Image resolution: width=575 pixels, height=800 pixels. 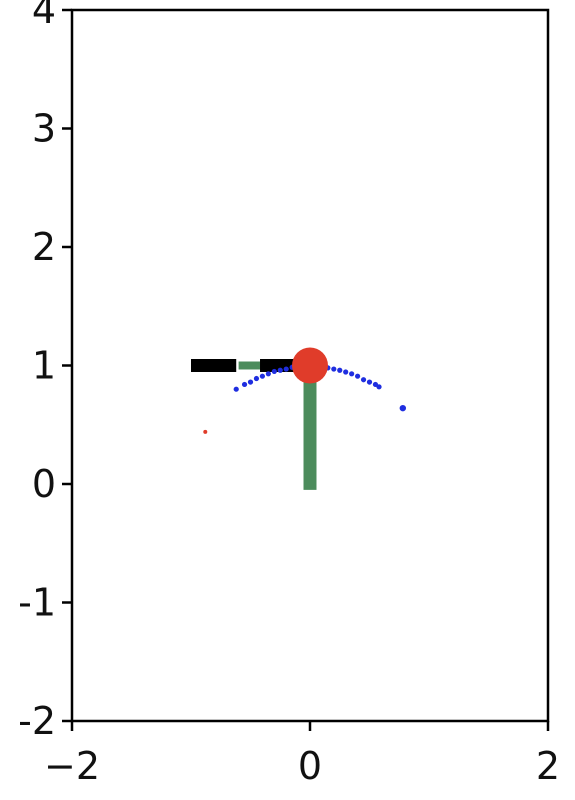 I want to click on x-axis-ticks: −2 0 2, so click(x=302, y=754).